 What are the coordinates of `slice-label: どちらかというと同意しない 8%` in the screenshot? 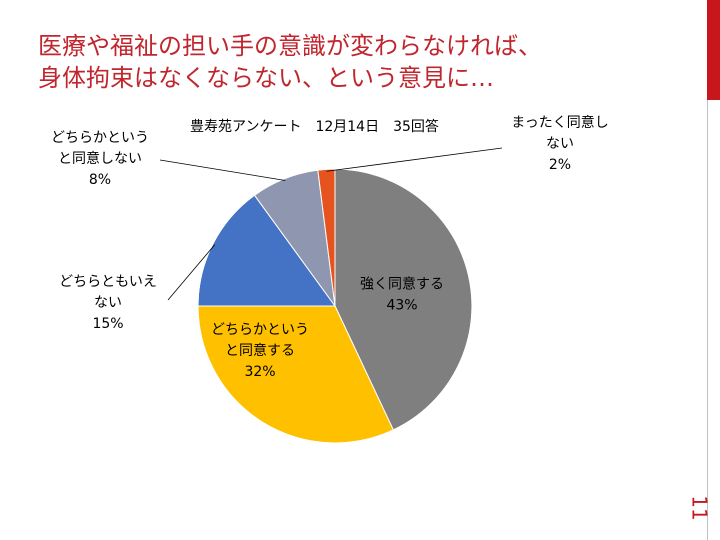 It's located at (100, 159).